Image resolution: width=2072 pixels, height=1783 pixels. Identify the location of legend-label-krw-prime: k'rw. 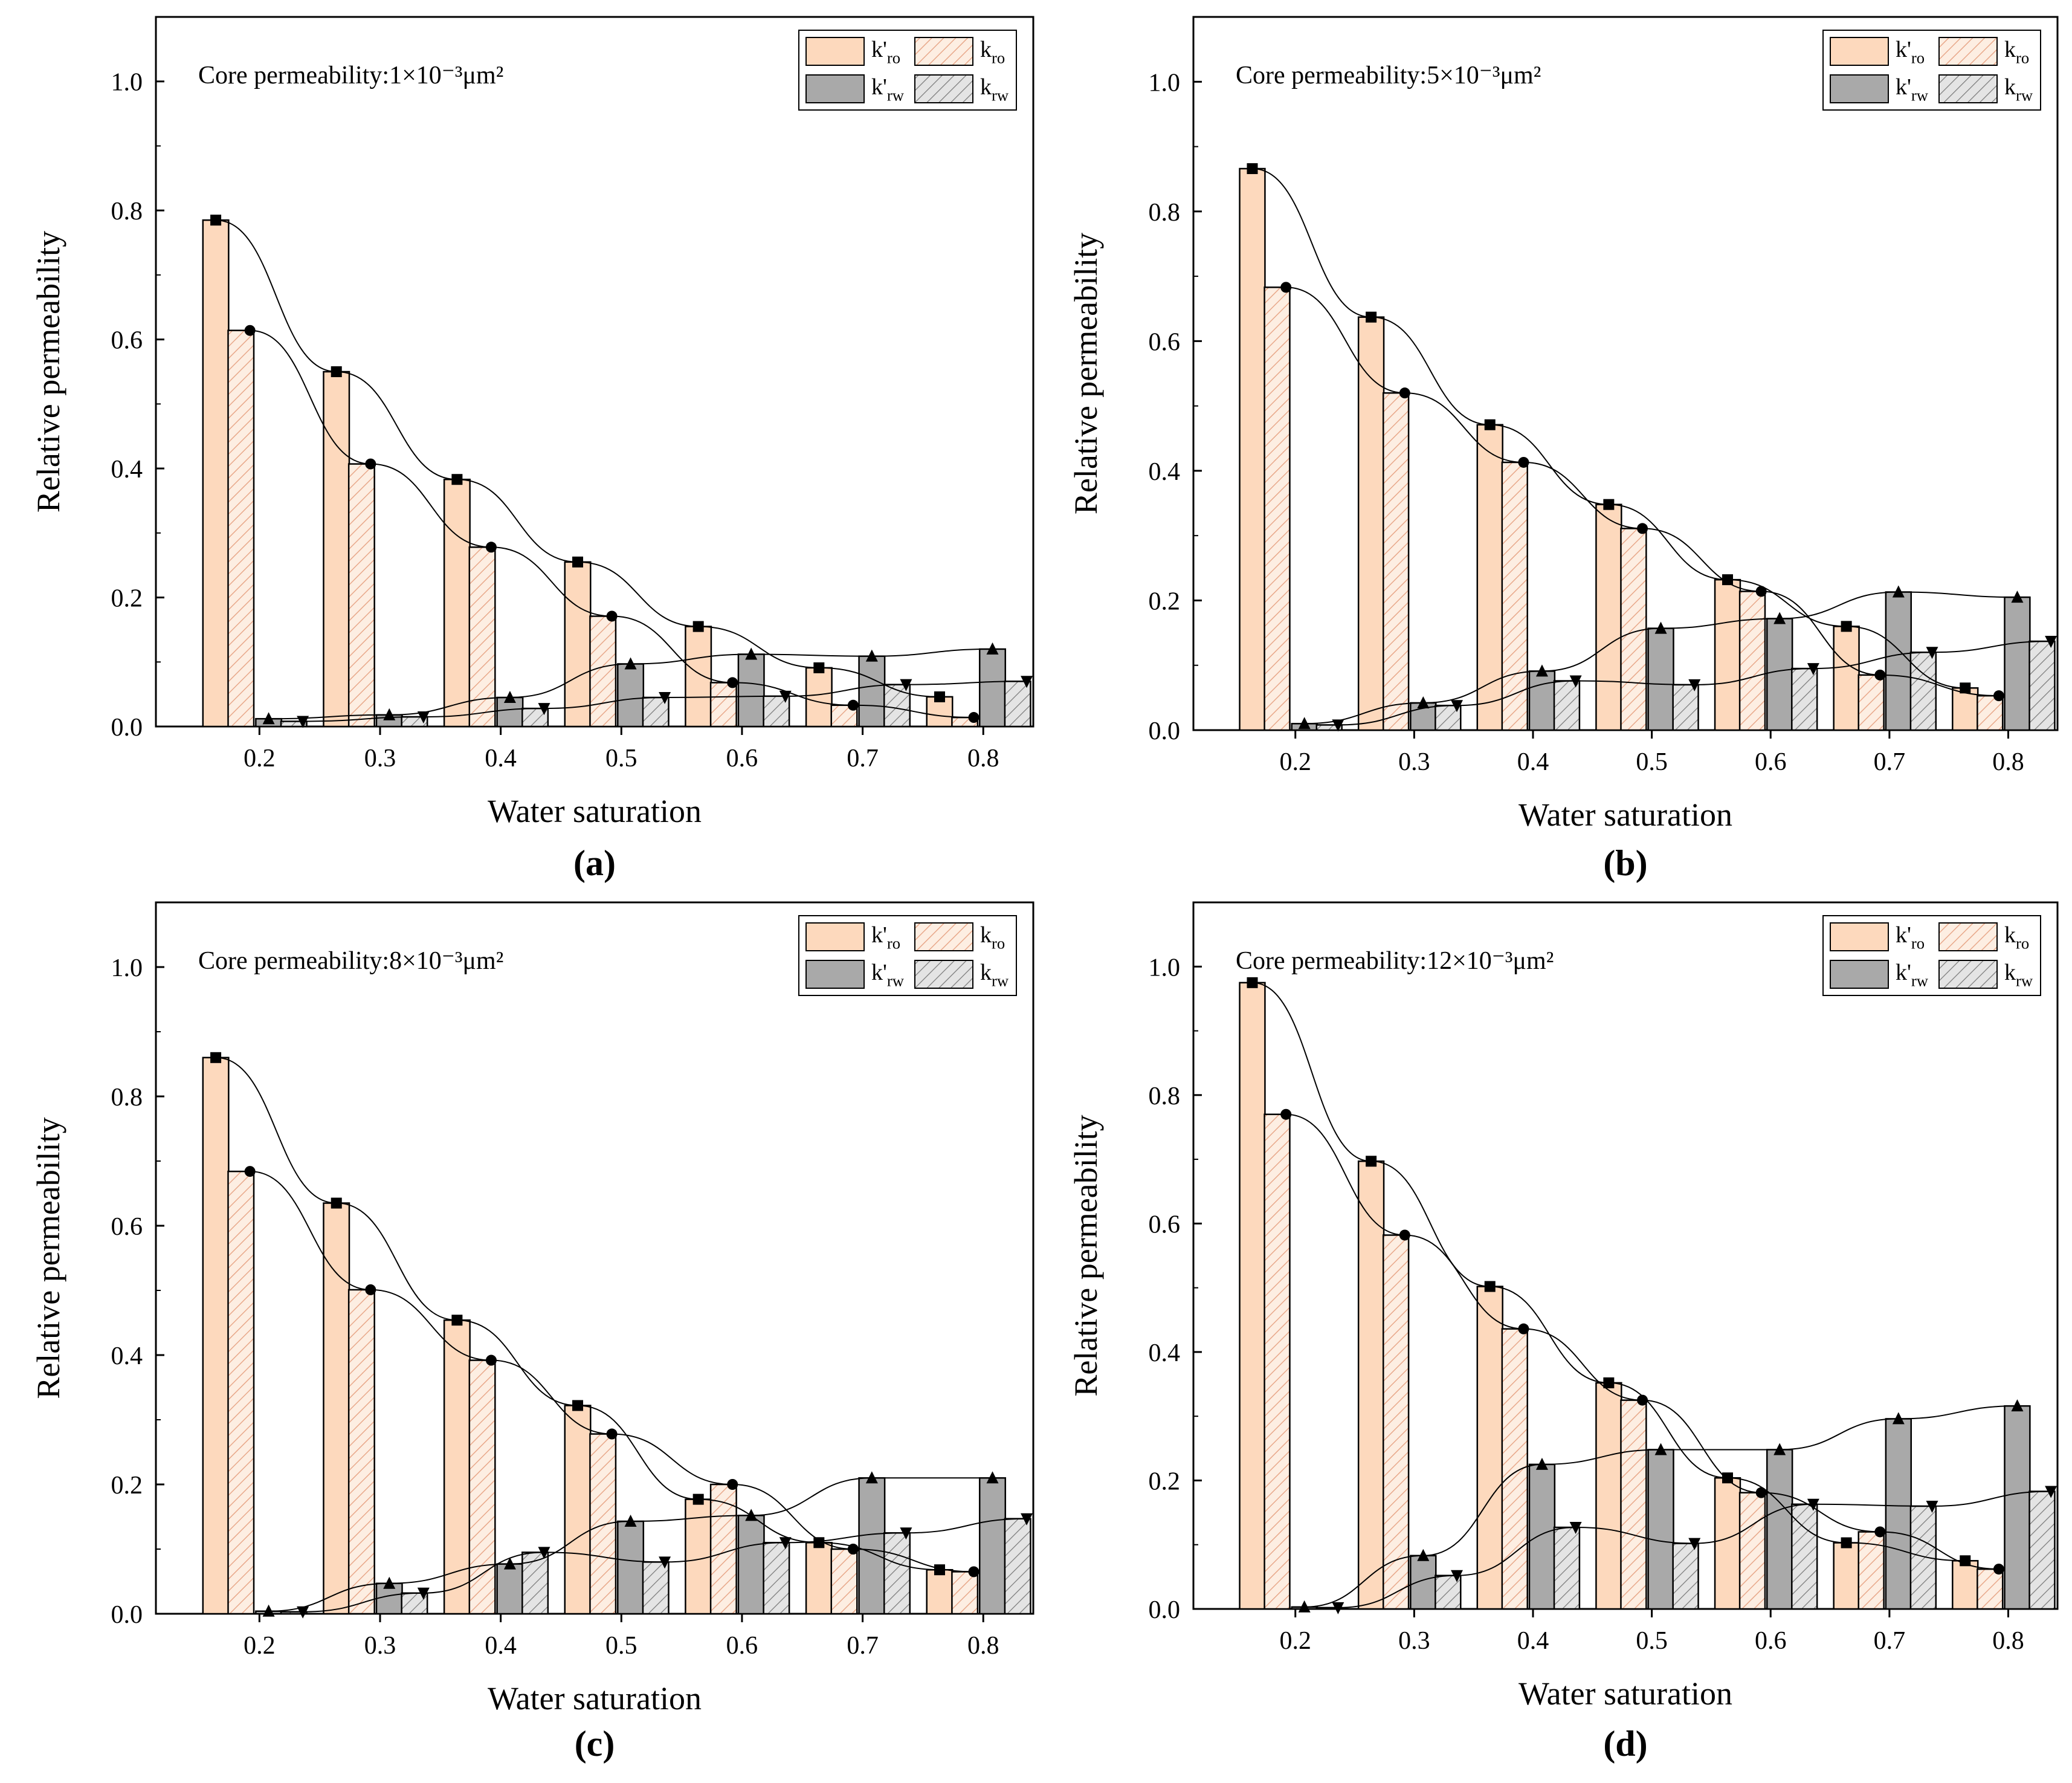
(888, 89).